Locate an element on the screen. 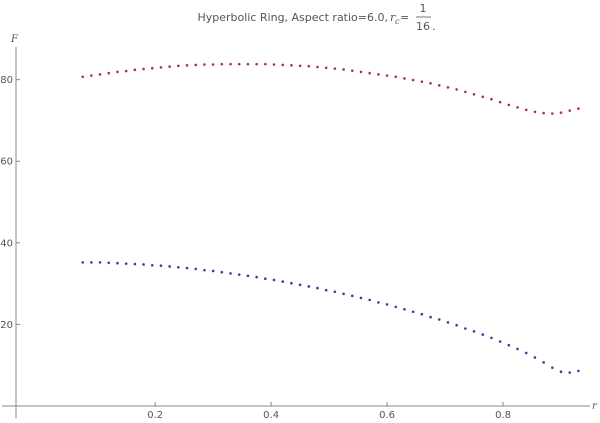 This screenshot has width=600, height=423. y-tick-label: 40 is located at coordinates (6, 243).